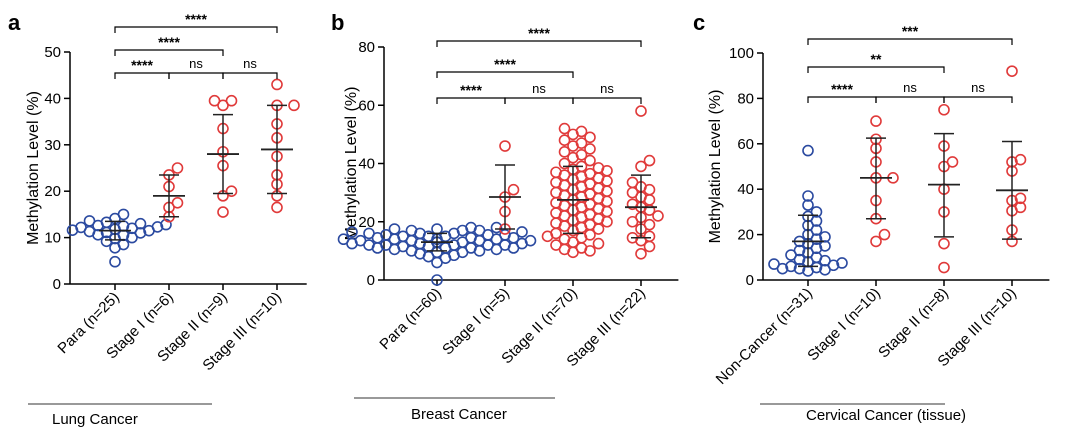  Describe the element at coordinates (410, 319) in the screenshot. I see `category-label-b: Para (n=60)` at that location.